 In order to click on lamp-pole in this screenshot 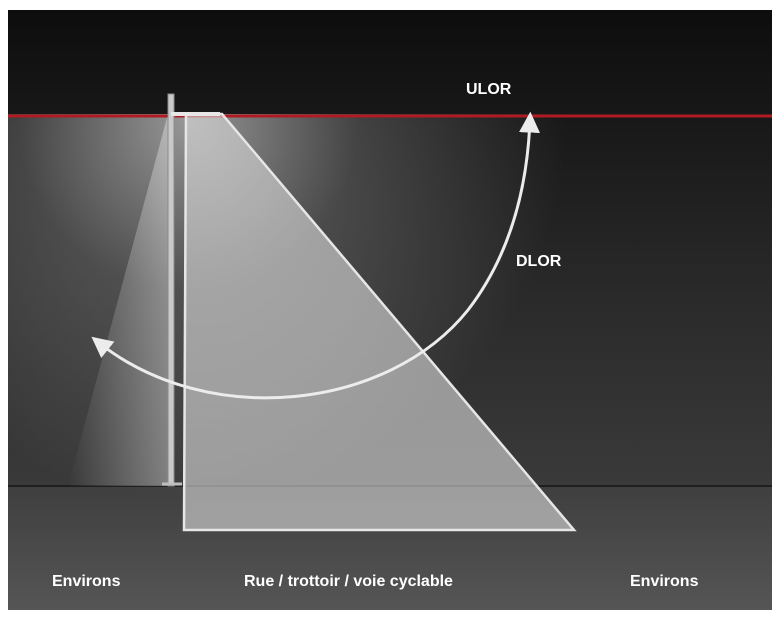, I will do `click(171, 290)`.